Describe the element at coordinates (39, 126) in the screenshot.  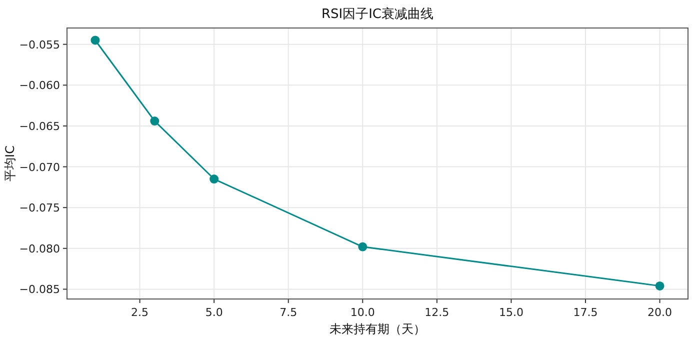
I see `y-tick-label: −0.065` at that location.